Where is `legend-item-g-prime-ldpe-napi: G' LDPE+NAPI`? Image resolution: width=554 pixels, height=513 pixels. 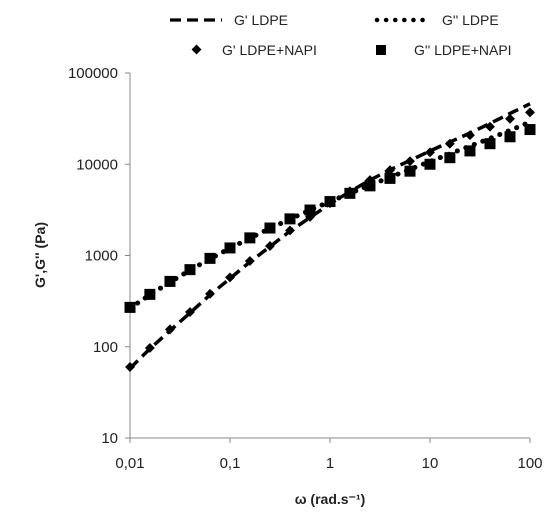
legend-item-g-prime-ldpe-napi: G' LDPE+NAPI is located at coordinates (254, 50).